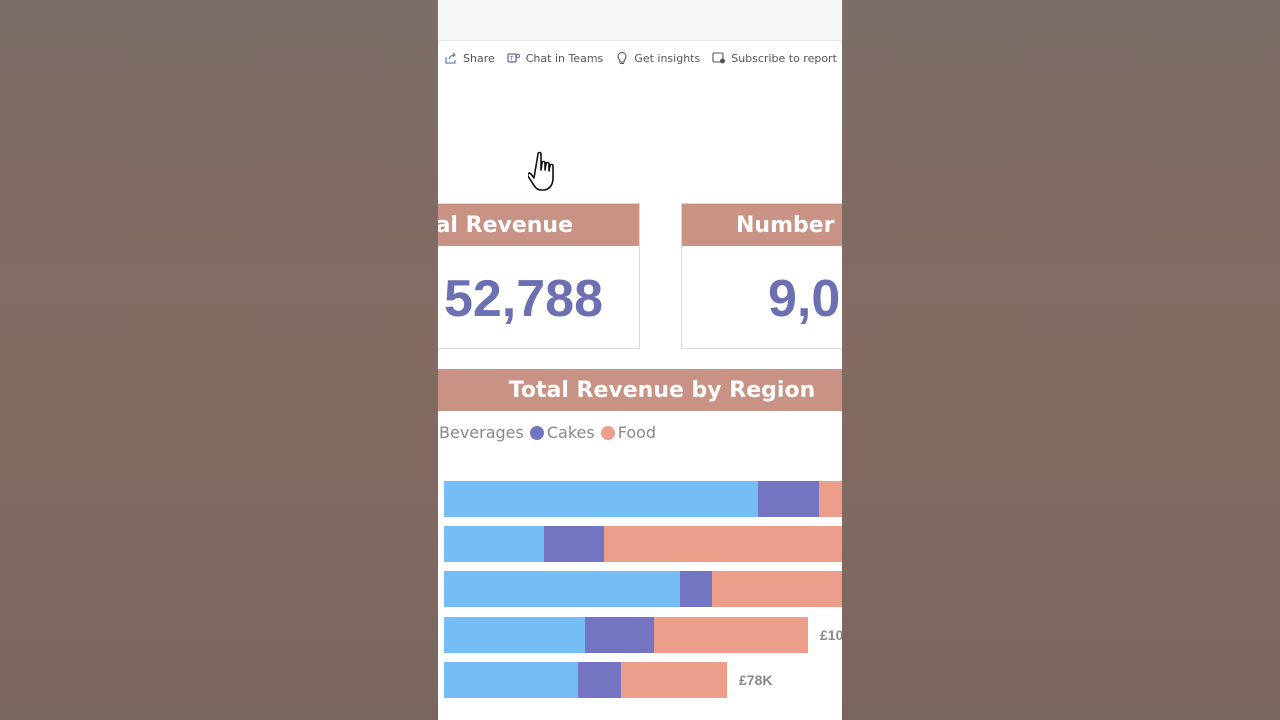  I want to click on legend-label: Cakes, so click(570, 432).